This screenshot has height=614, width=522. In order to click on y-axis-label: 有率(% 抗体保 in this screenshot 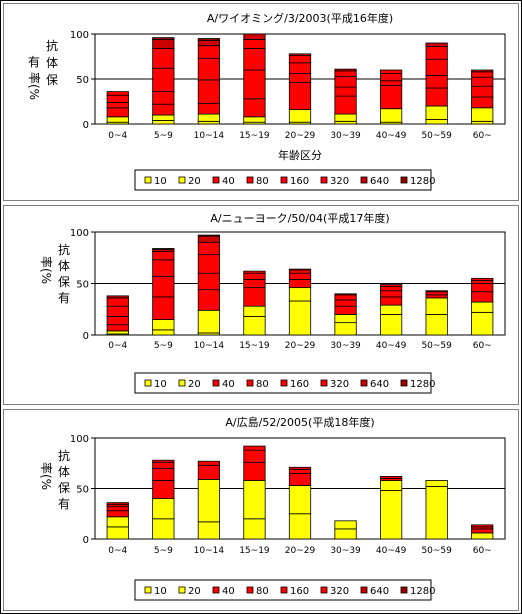, I will do `click(42, 69)`.